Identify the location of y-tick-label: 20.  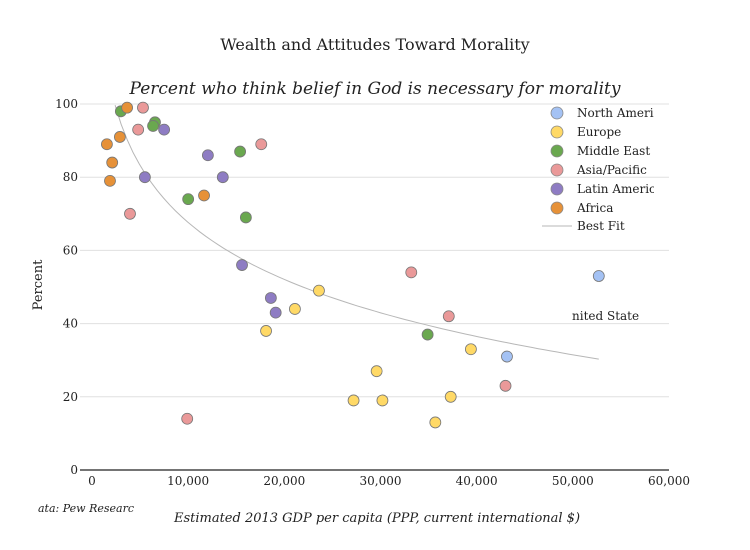
(70, 397).